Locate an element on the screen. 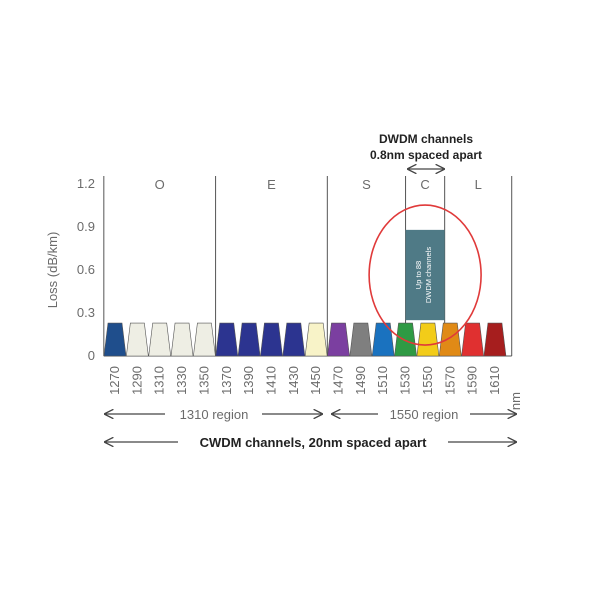 The height and width of the screenshot is (600, 600). x-tick-label-1350: 1350 is located at coordinates (203, 380).